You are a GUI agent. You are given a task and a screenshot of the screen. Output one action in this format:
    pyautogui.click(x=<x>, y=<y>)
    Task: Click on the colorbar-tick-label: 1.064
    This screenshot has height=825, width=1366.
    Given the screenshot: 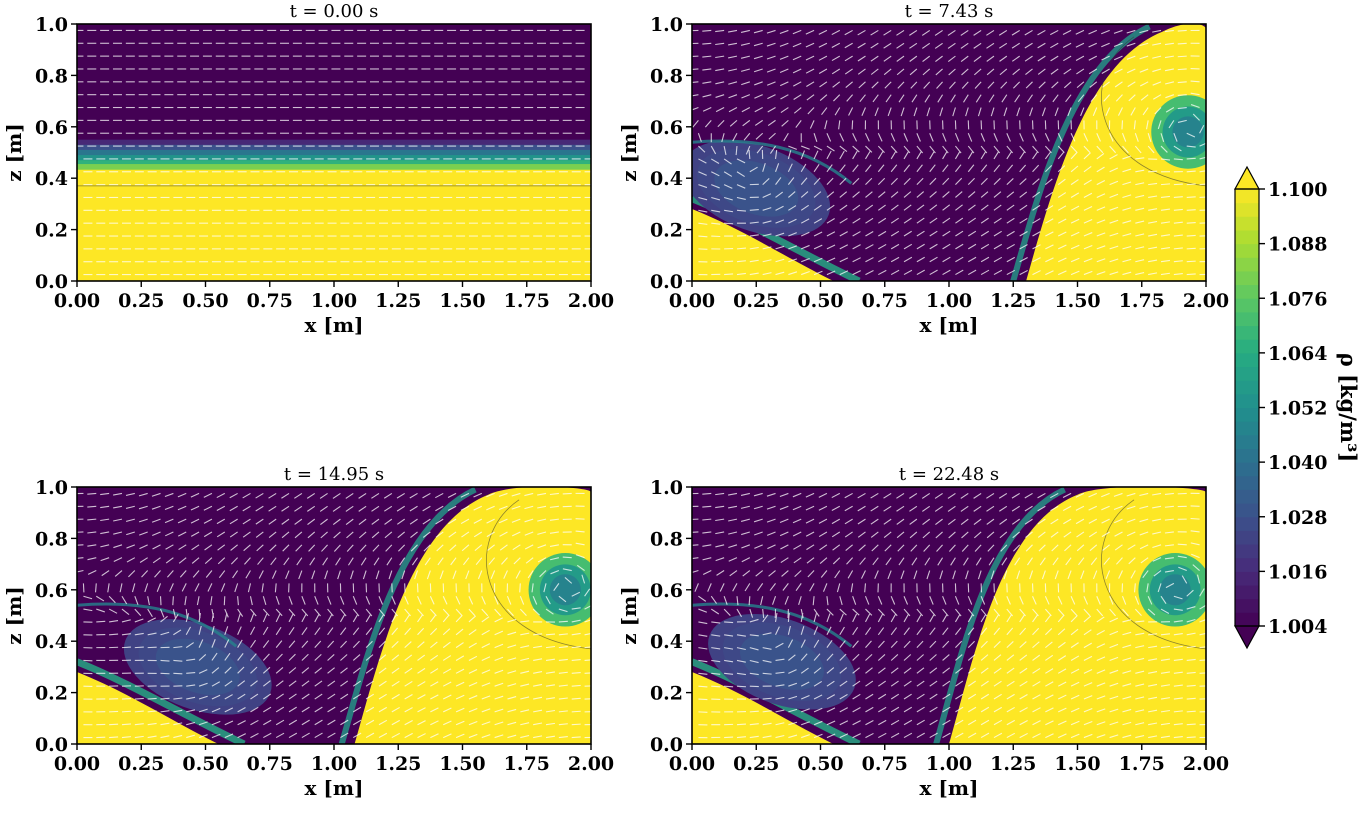 What is the action you would take?
    pyautogui.click(x=1298, y=354)
    